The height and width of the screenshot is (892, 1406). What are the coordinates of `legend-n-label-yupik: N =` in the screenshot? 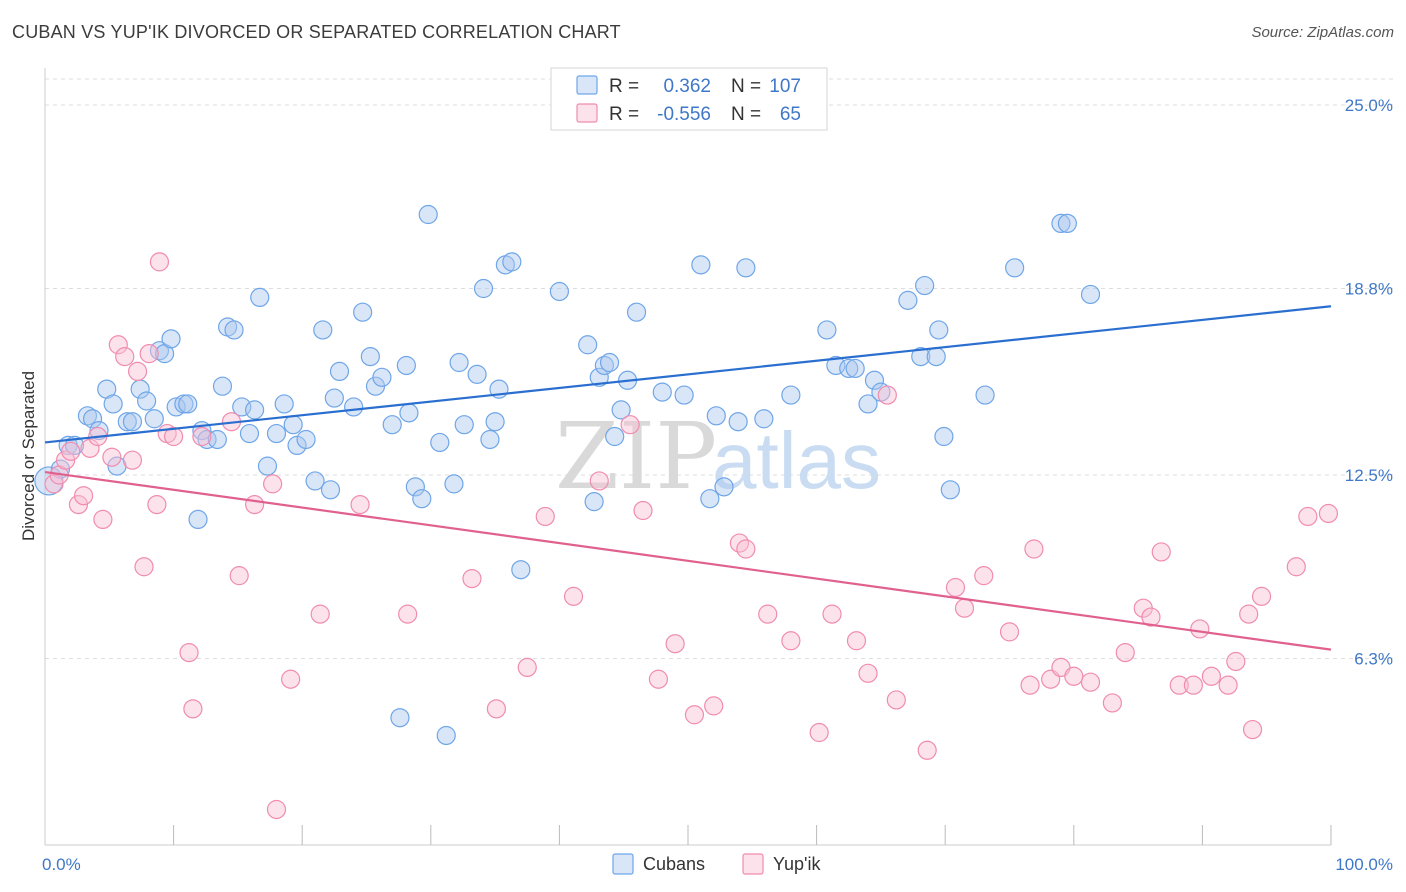 It's located at (746, 114).